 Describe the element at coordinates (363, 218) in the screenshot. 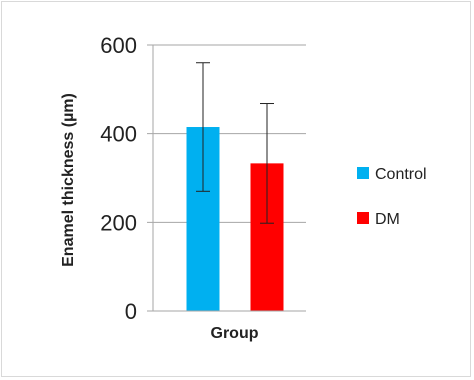

I see `legend-swatch-dm` at that location.